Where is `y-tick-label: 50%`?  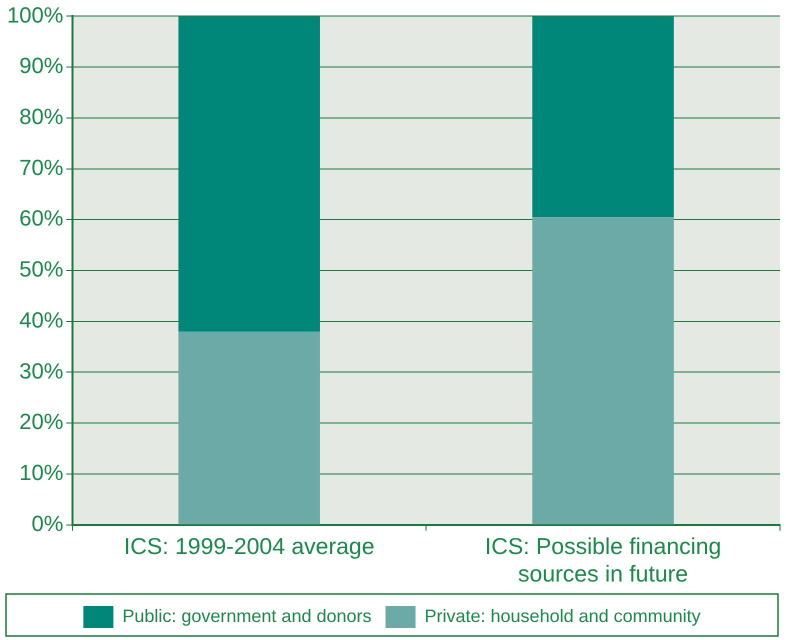 y-tick-label: 50% is located at coordinates (41, 269).